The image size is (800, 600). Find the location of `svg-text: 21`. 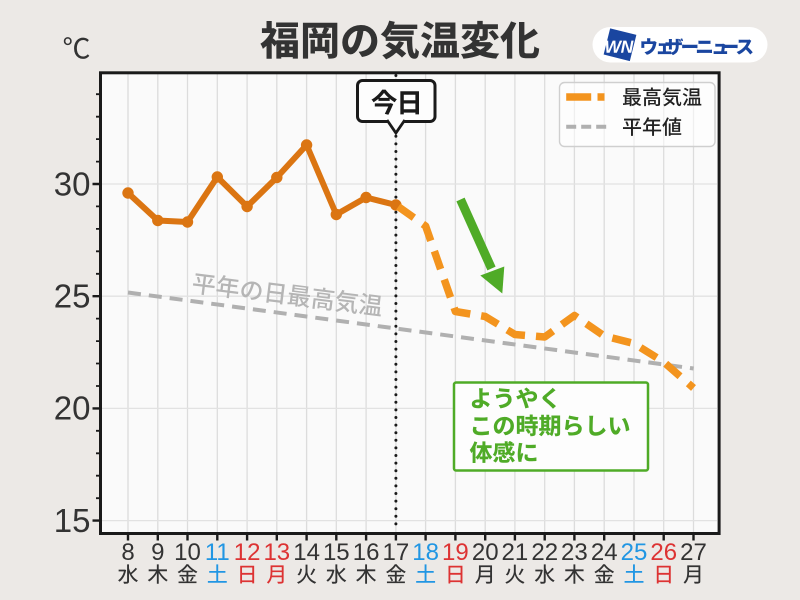

svg-text: 21 is located at coordinates (515, 552).